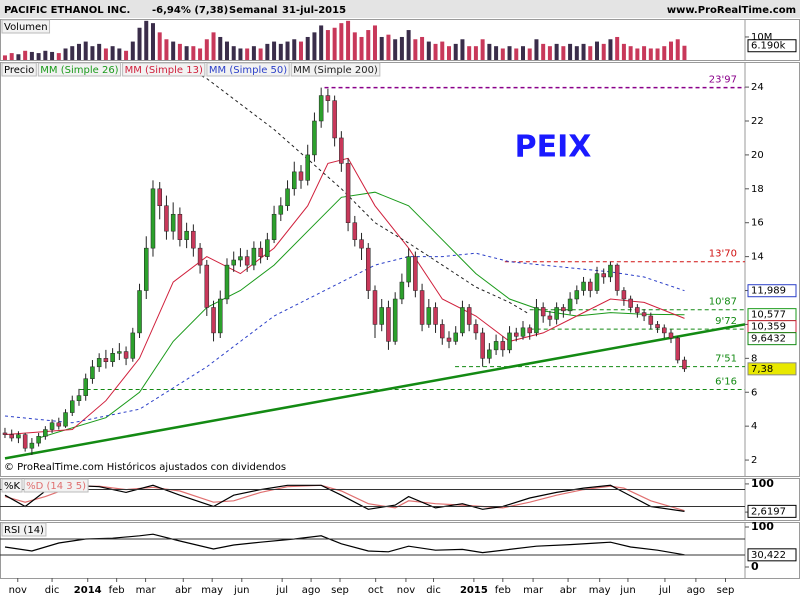  I want to click on x-tick-label: ago, so click(311, 590).